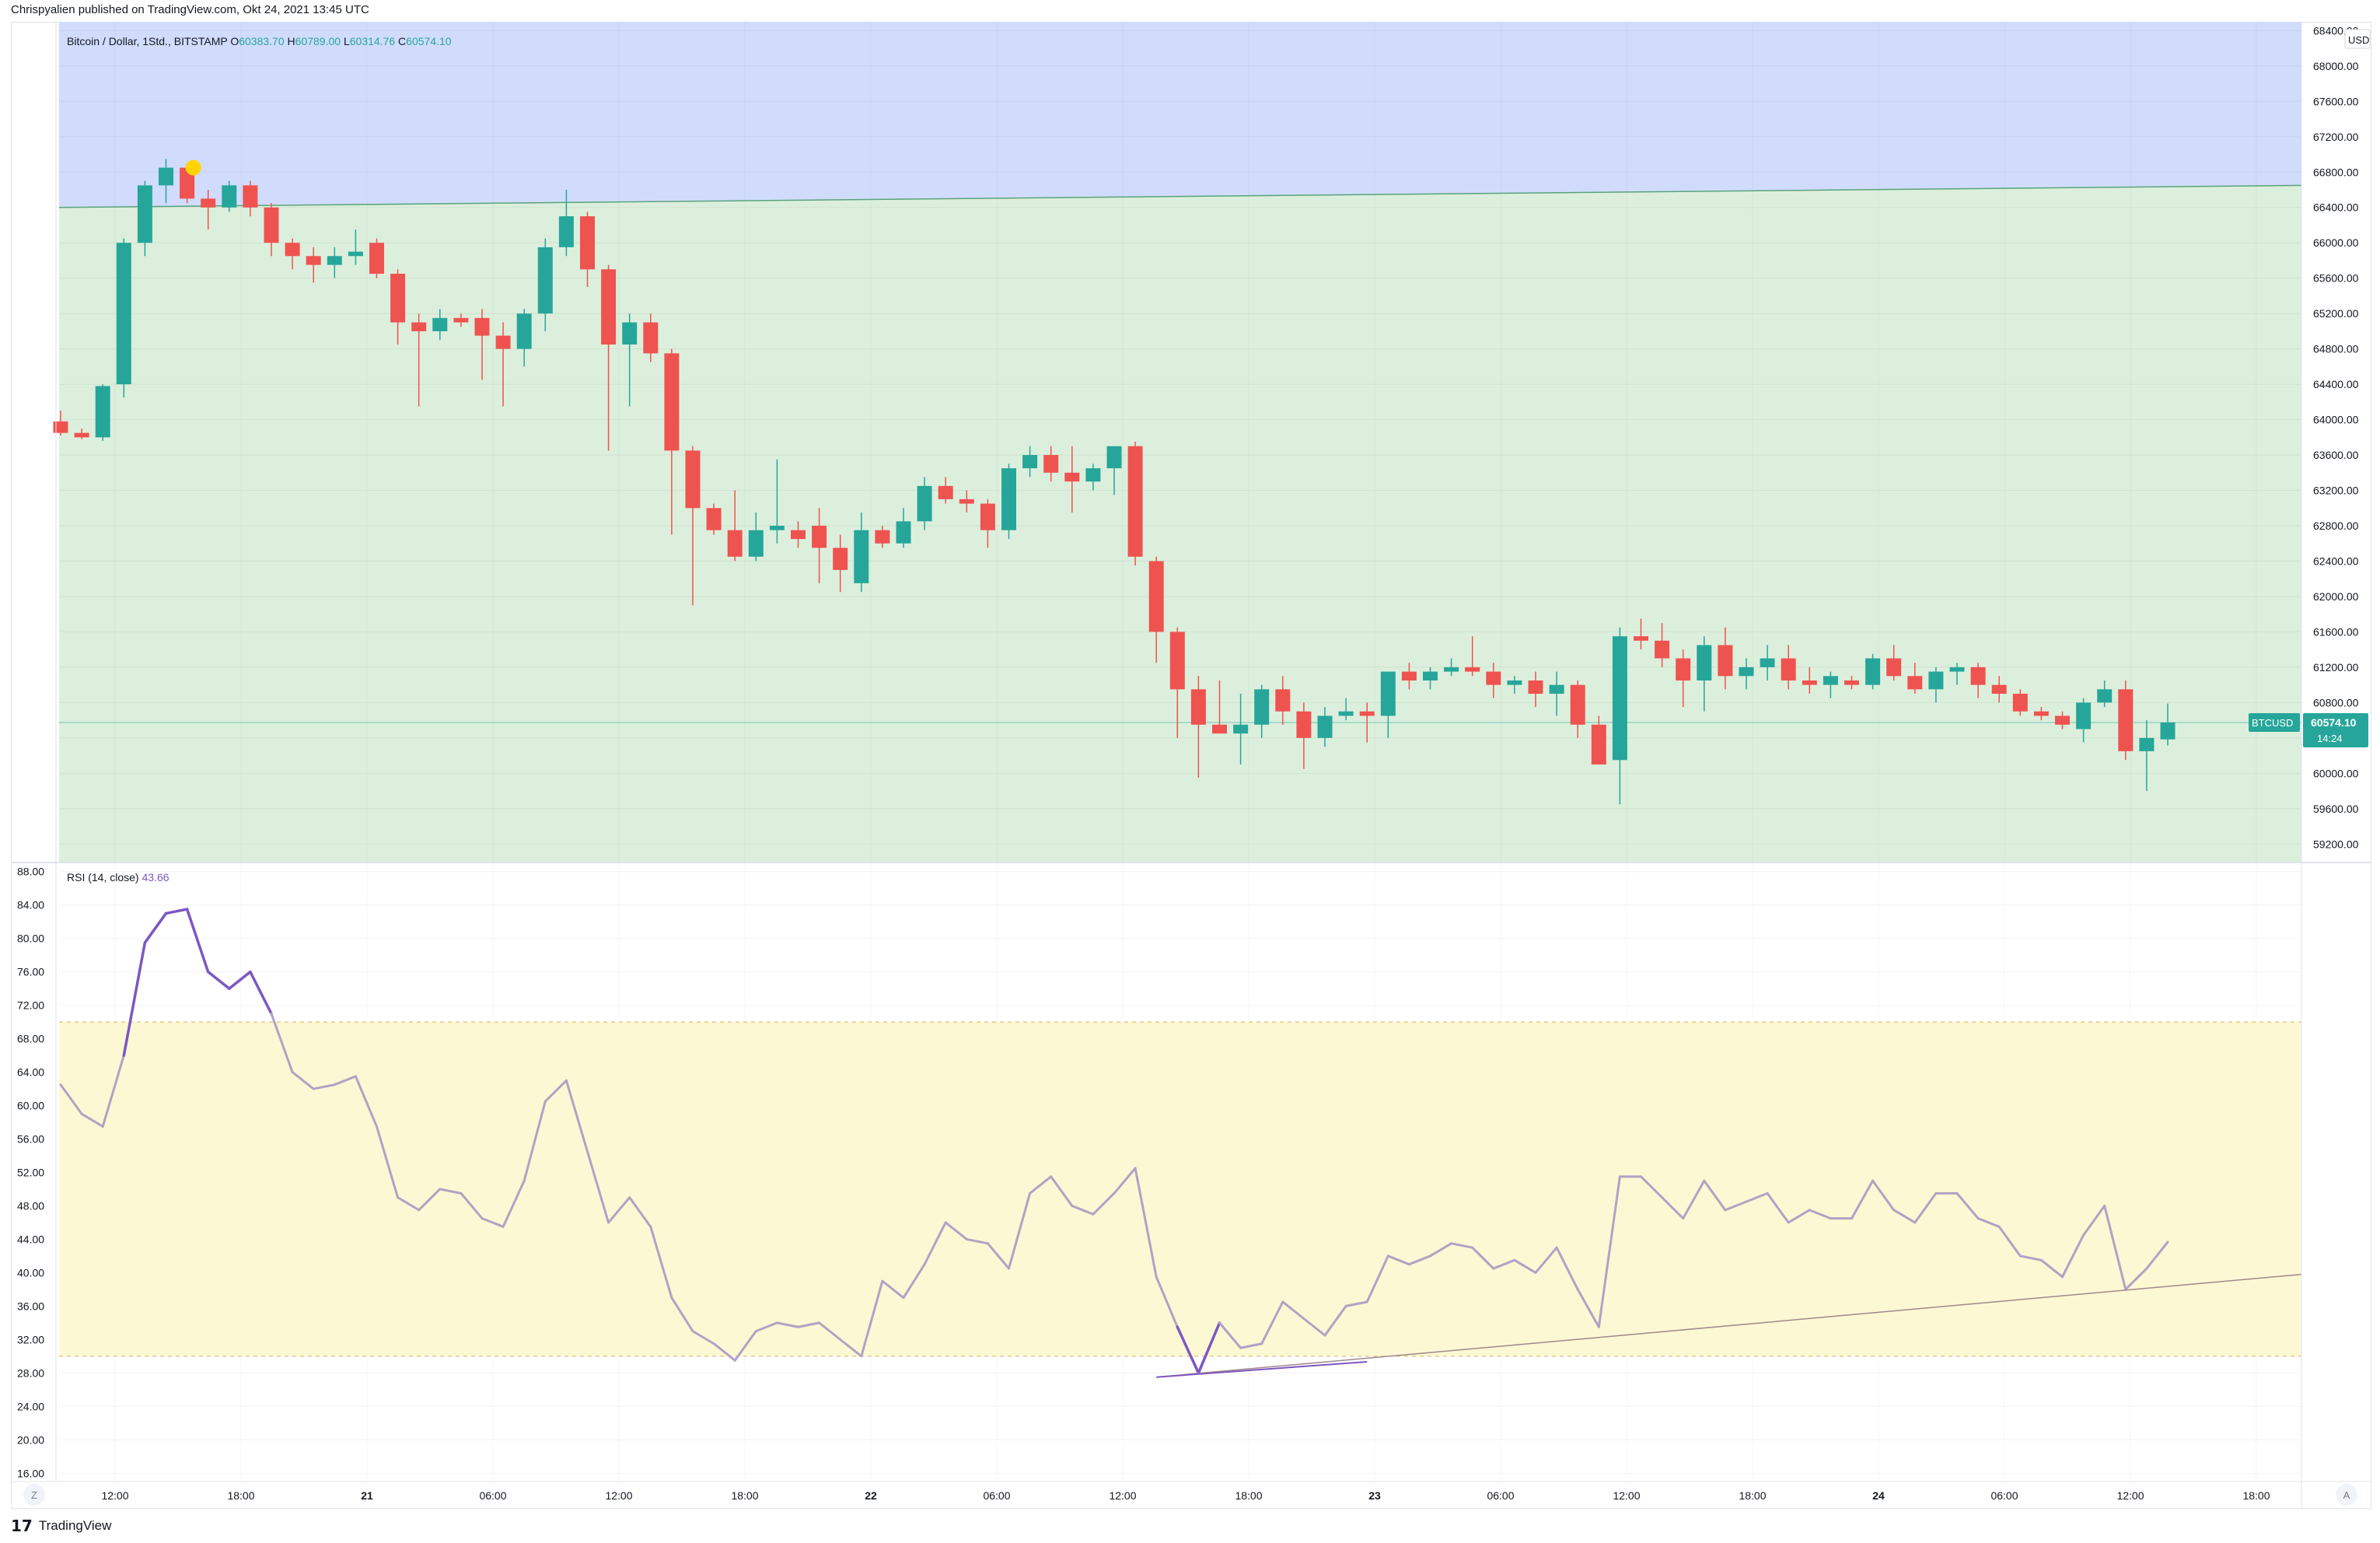 Image resolution: width=2380 pixels, height=1543 pixels. What do you see at coordinates (30, 1272) in the screenshot?
I see `rsi-tick-label: 40.00` at bounding box center [30, 1272].